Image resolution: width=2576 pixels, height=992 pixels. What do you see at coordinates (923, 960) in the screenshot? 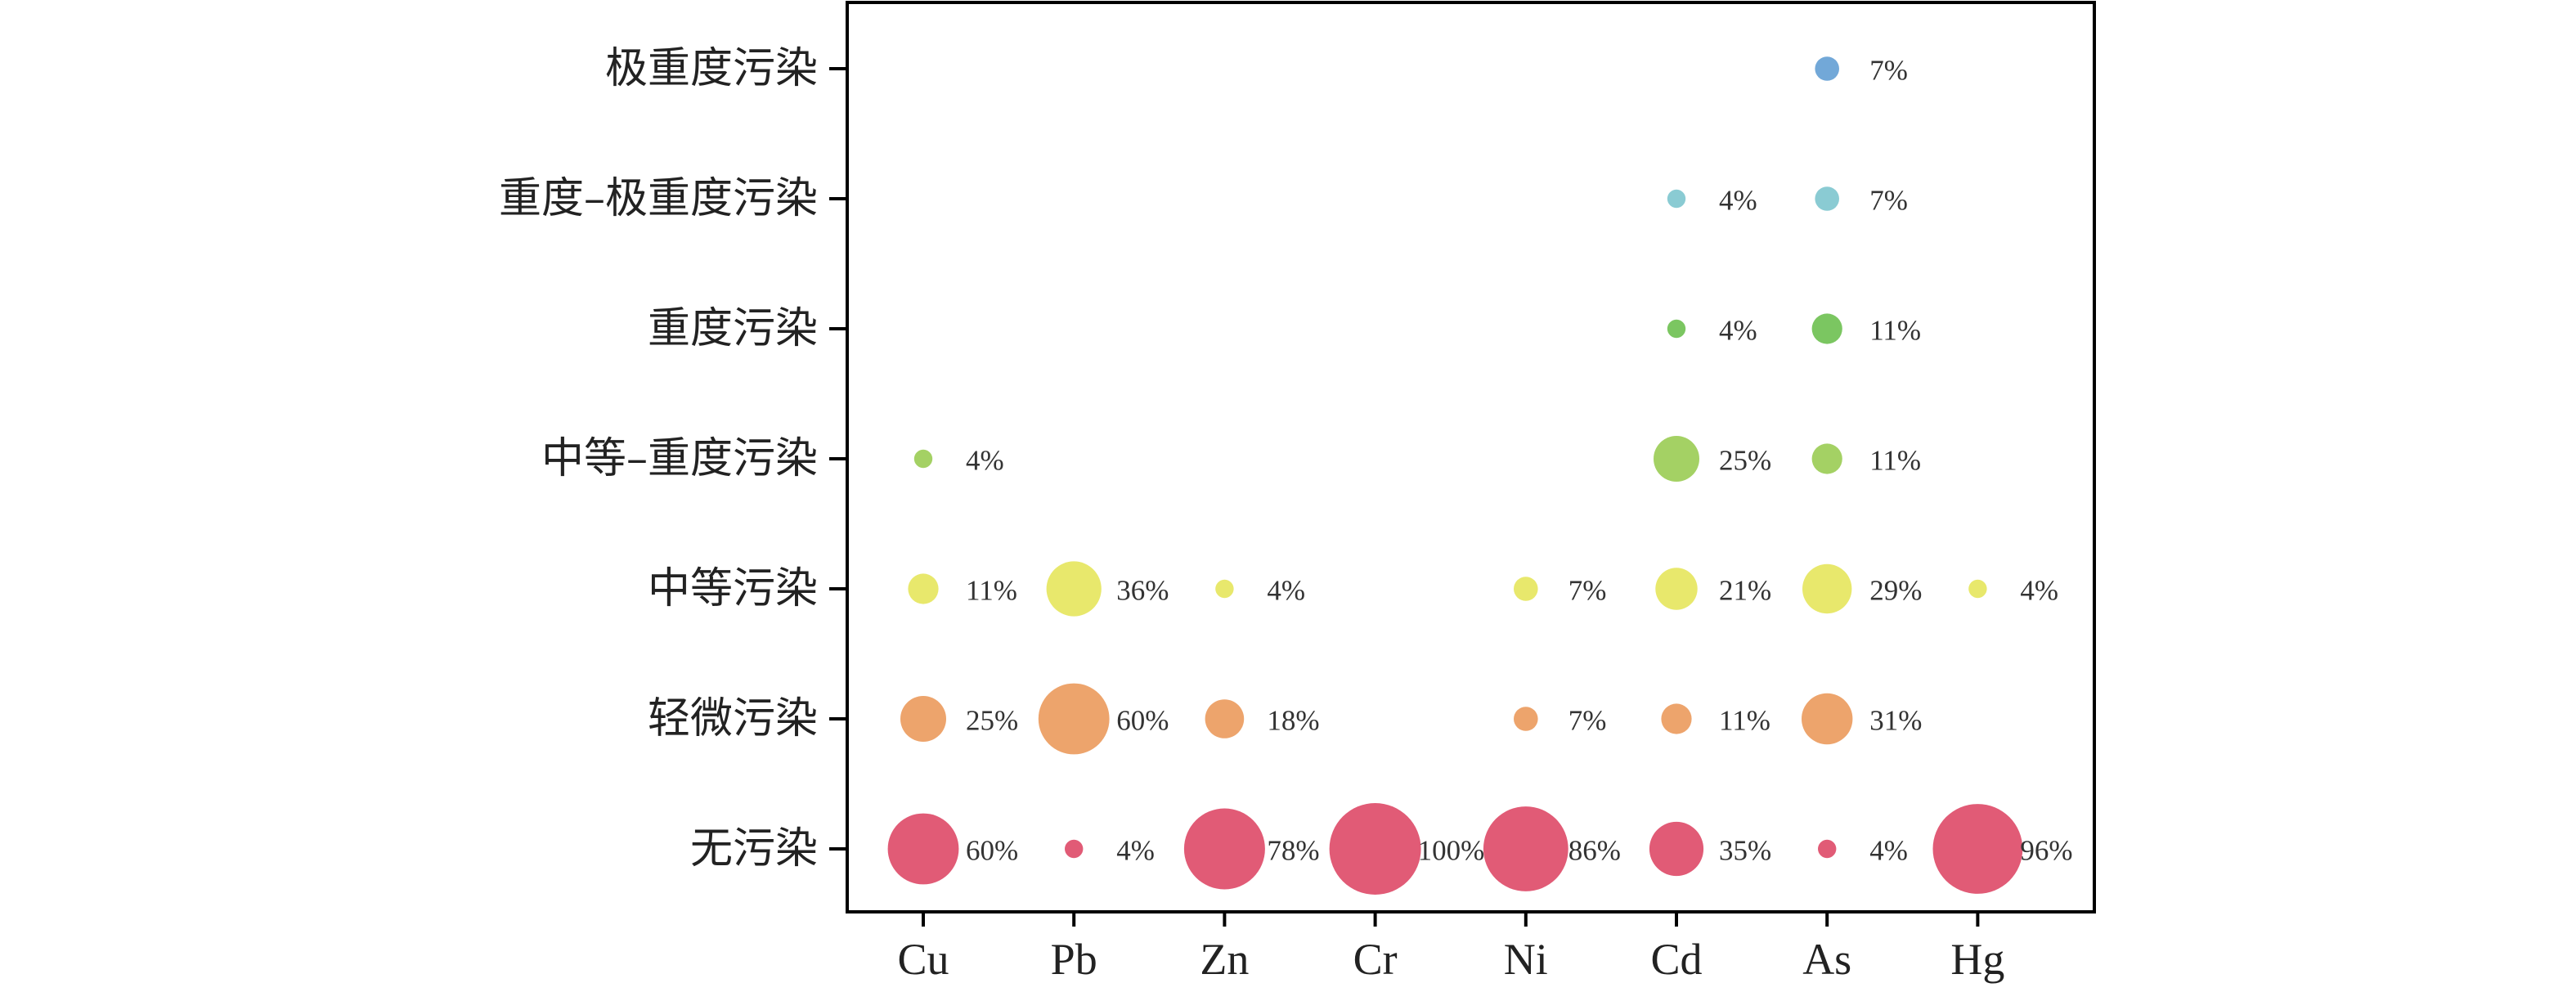
I see `x-tick-label: Cu` at bounding box center [923, 960].